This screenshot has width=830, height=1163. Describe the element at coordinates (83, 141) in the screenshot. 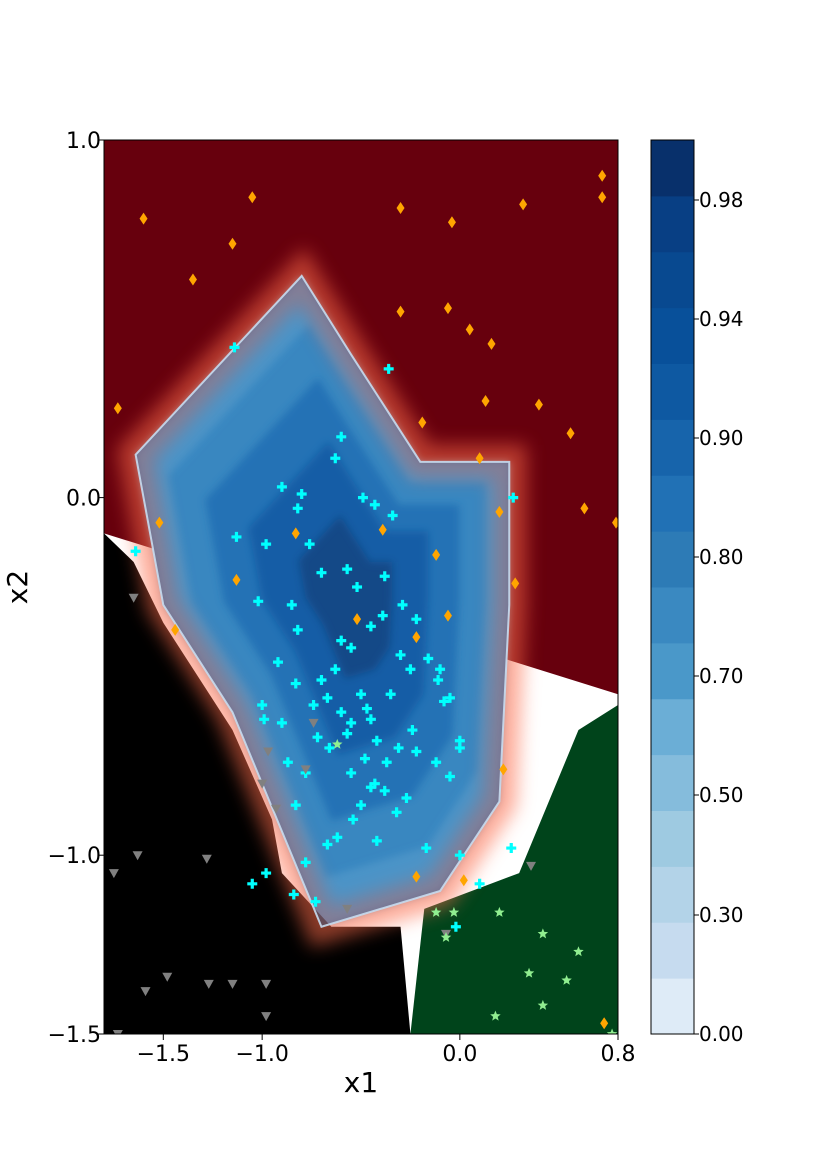

I see `y-tick-label: 1.0` at that location.